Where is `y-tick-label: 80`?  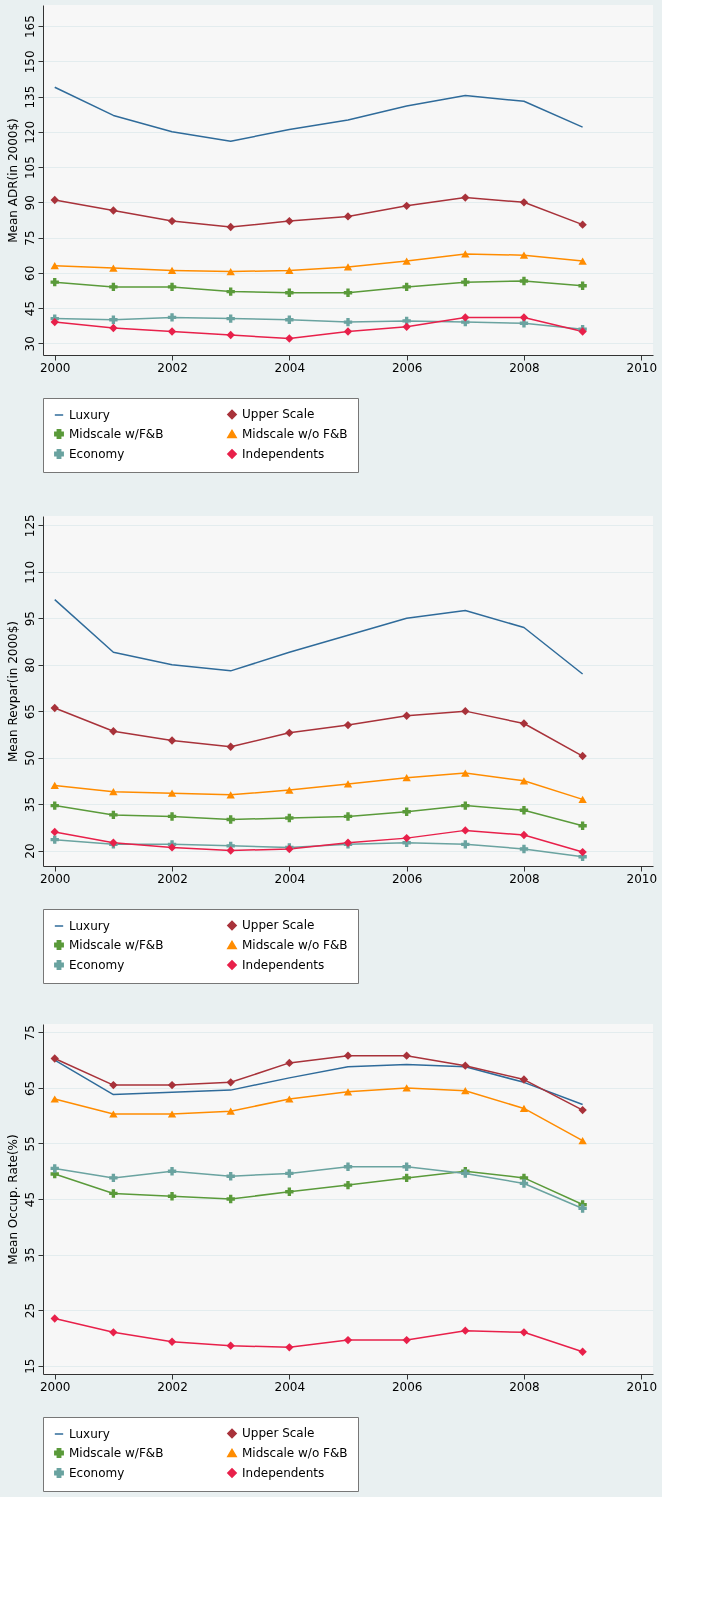 y-tick-label: 80 is located at coordinates (29, 665).